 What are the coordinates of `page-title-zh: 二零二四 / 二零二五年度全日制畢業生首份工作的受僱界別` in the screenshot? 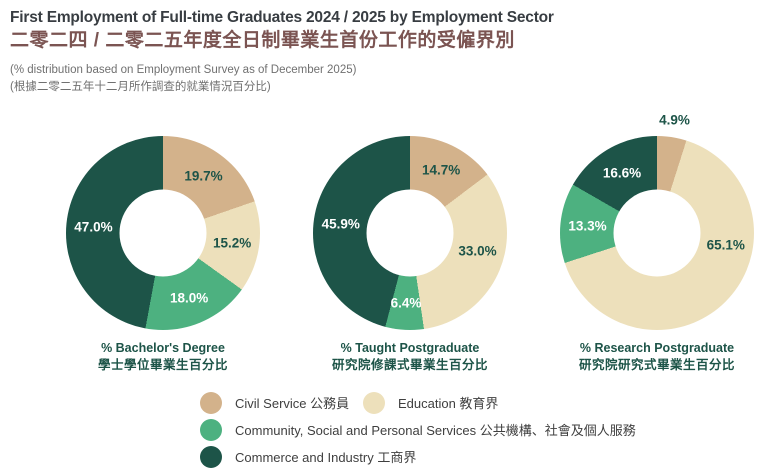 It's located at (262, 40).